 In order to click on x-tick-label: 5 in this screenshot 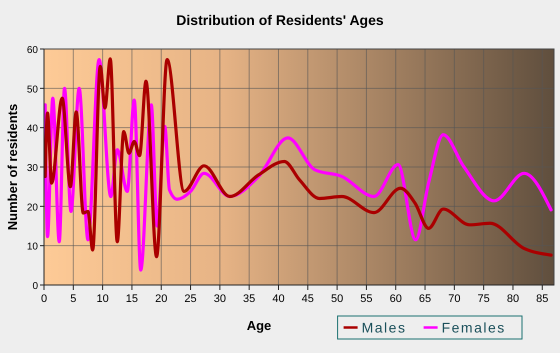, I will do `click(73, 299)`.